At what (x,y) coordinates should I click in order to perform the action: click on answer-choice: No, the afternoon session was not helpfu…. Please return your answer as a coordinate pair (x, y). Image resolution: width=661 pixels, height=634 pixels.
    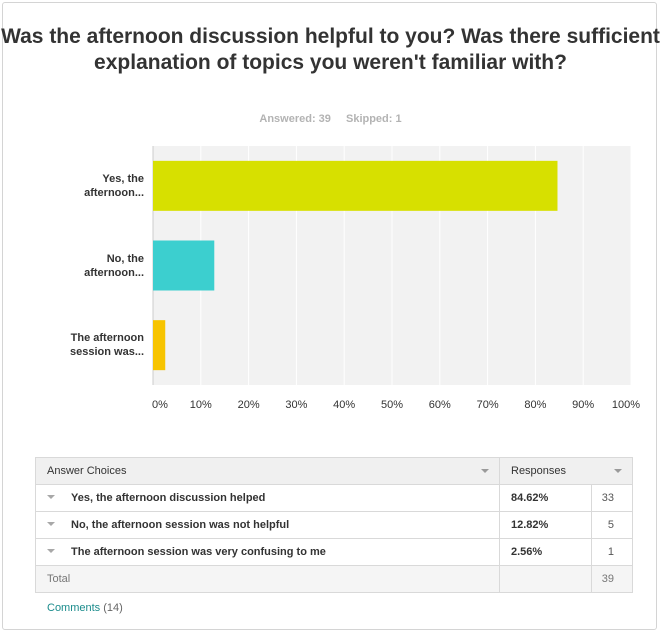
    Looking at the image, I should click on (180, 525).